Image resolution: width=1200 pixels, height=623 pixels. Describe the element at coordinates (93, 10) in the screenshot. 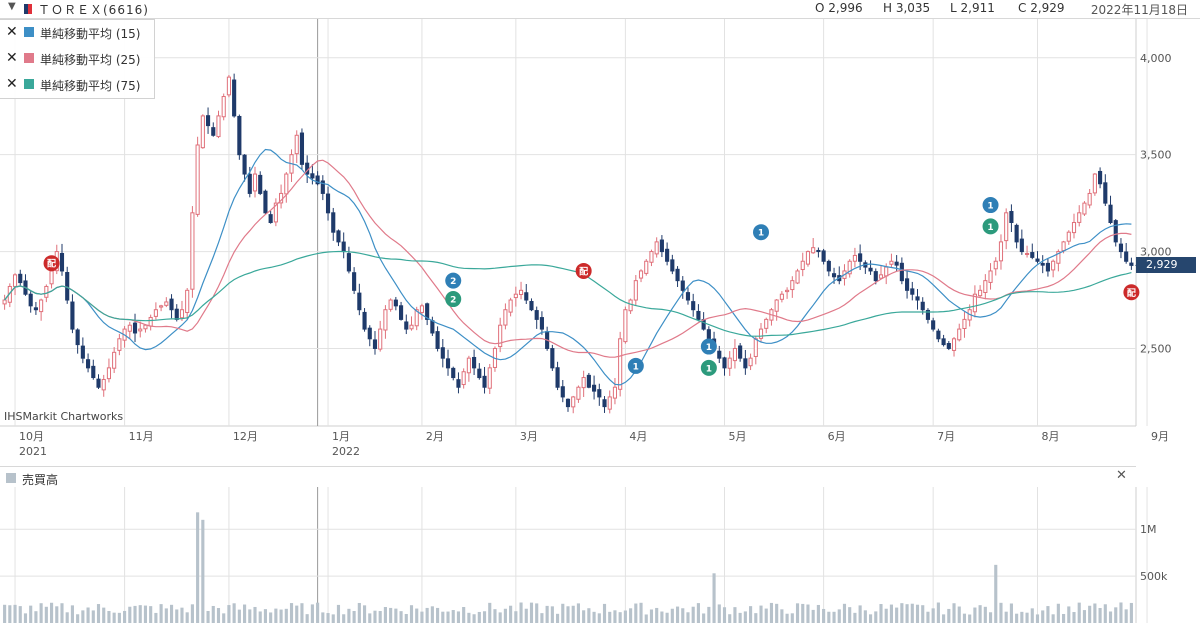

I see `symbol-label: ＴＯＲＥＸ(6616)` at that location.